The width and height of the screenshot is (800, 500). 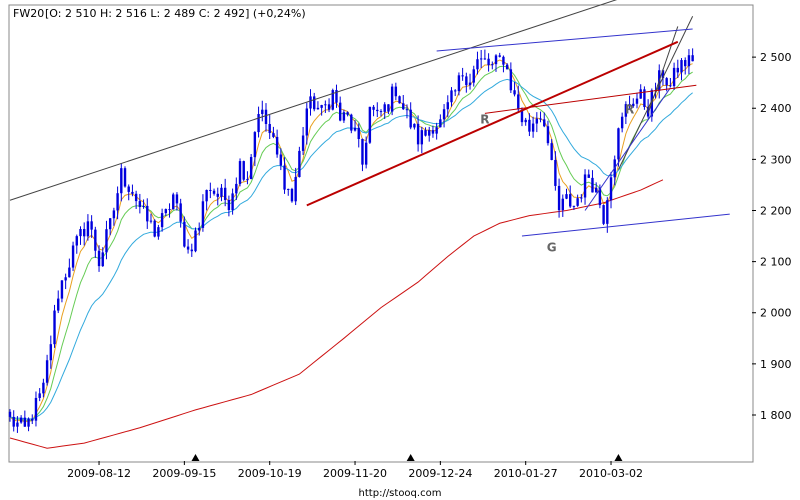 What do you see at coordinates (776, 57) in the screenshot?
I see `y-tick-label: 2 500` at bounding box center [776, 57].